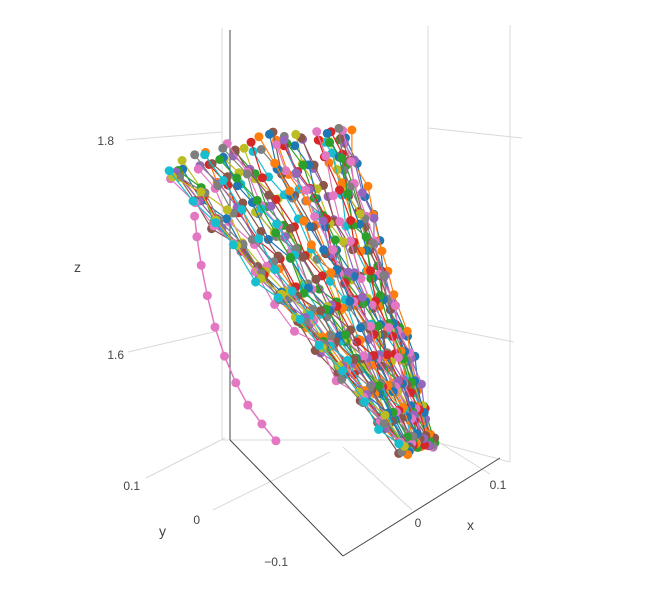 The width and height of the screenshot is (646, 595). Describe the element at coordinates (131, 486) in the screenshot. I see `y-tick-label: 0.1` at that location.